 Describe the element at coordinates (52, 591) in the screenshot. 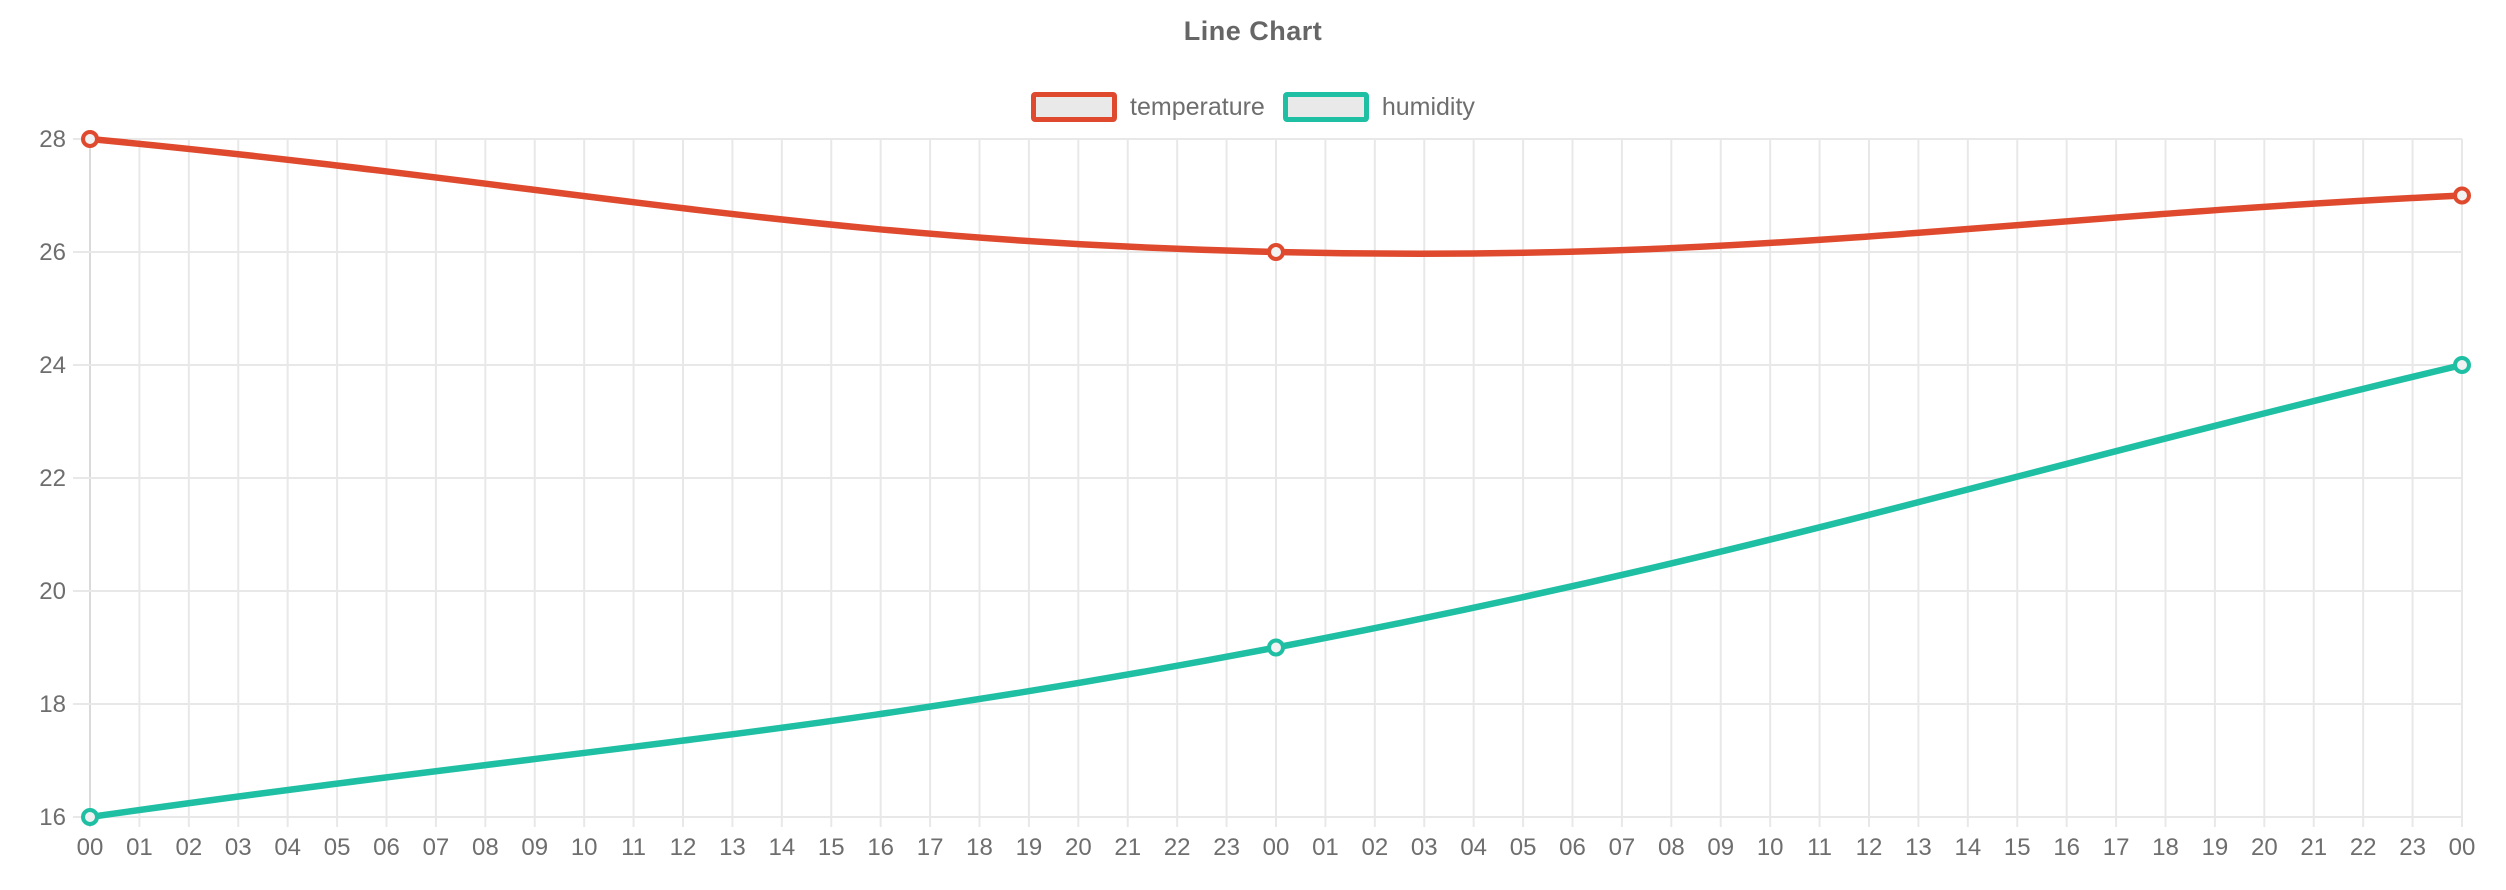

I see `y-axis-tick-label: 20` at that location.